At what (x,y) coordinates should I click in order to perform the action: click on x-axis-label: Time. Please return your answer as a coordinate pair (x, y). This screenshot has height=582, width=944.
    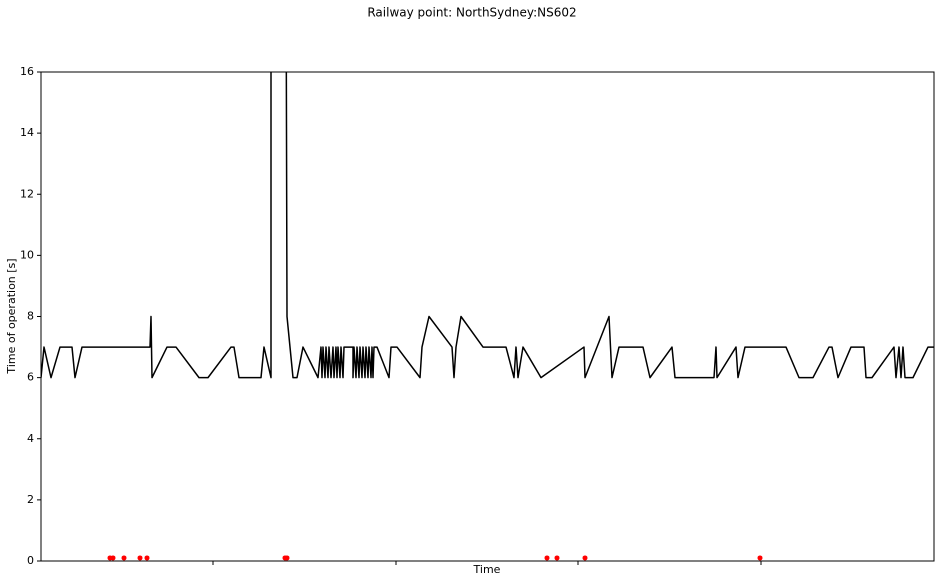
    Looking at the image, I should click on (487, 569).